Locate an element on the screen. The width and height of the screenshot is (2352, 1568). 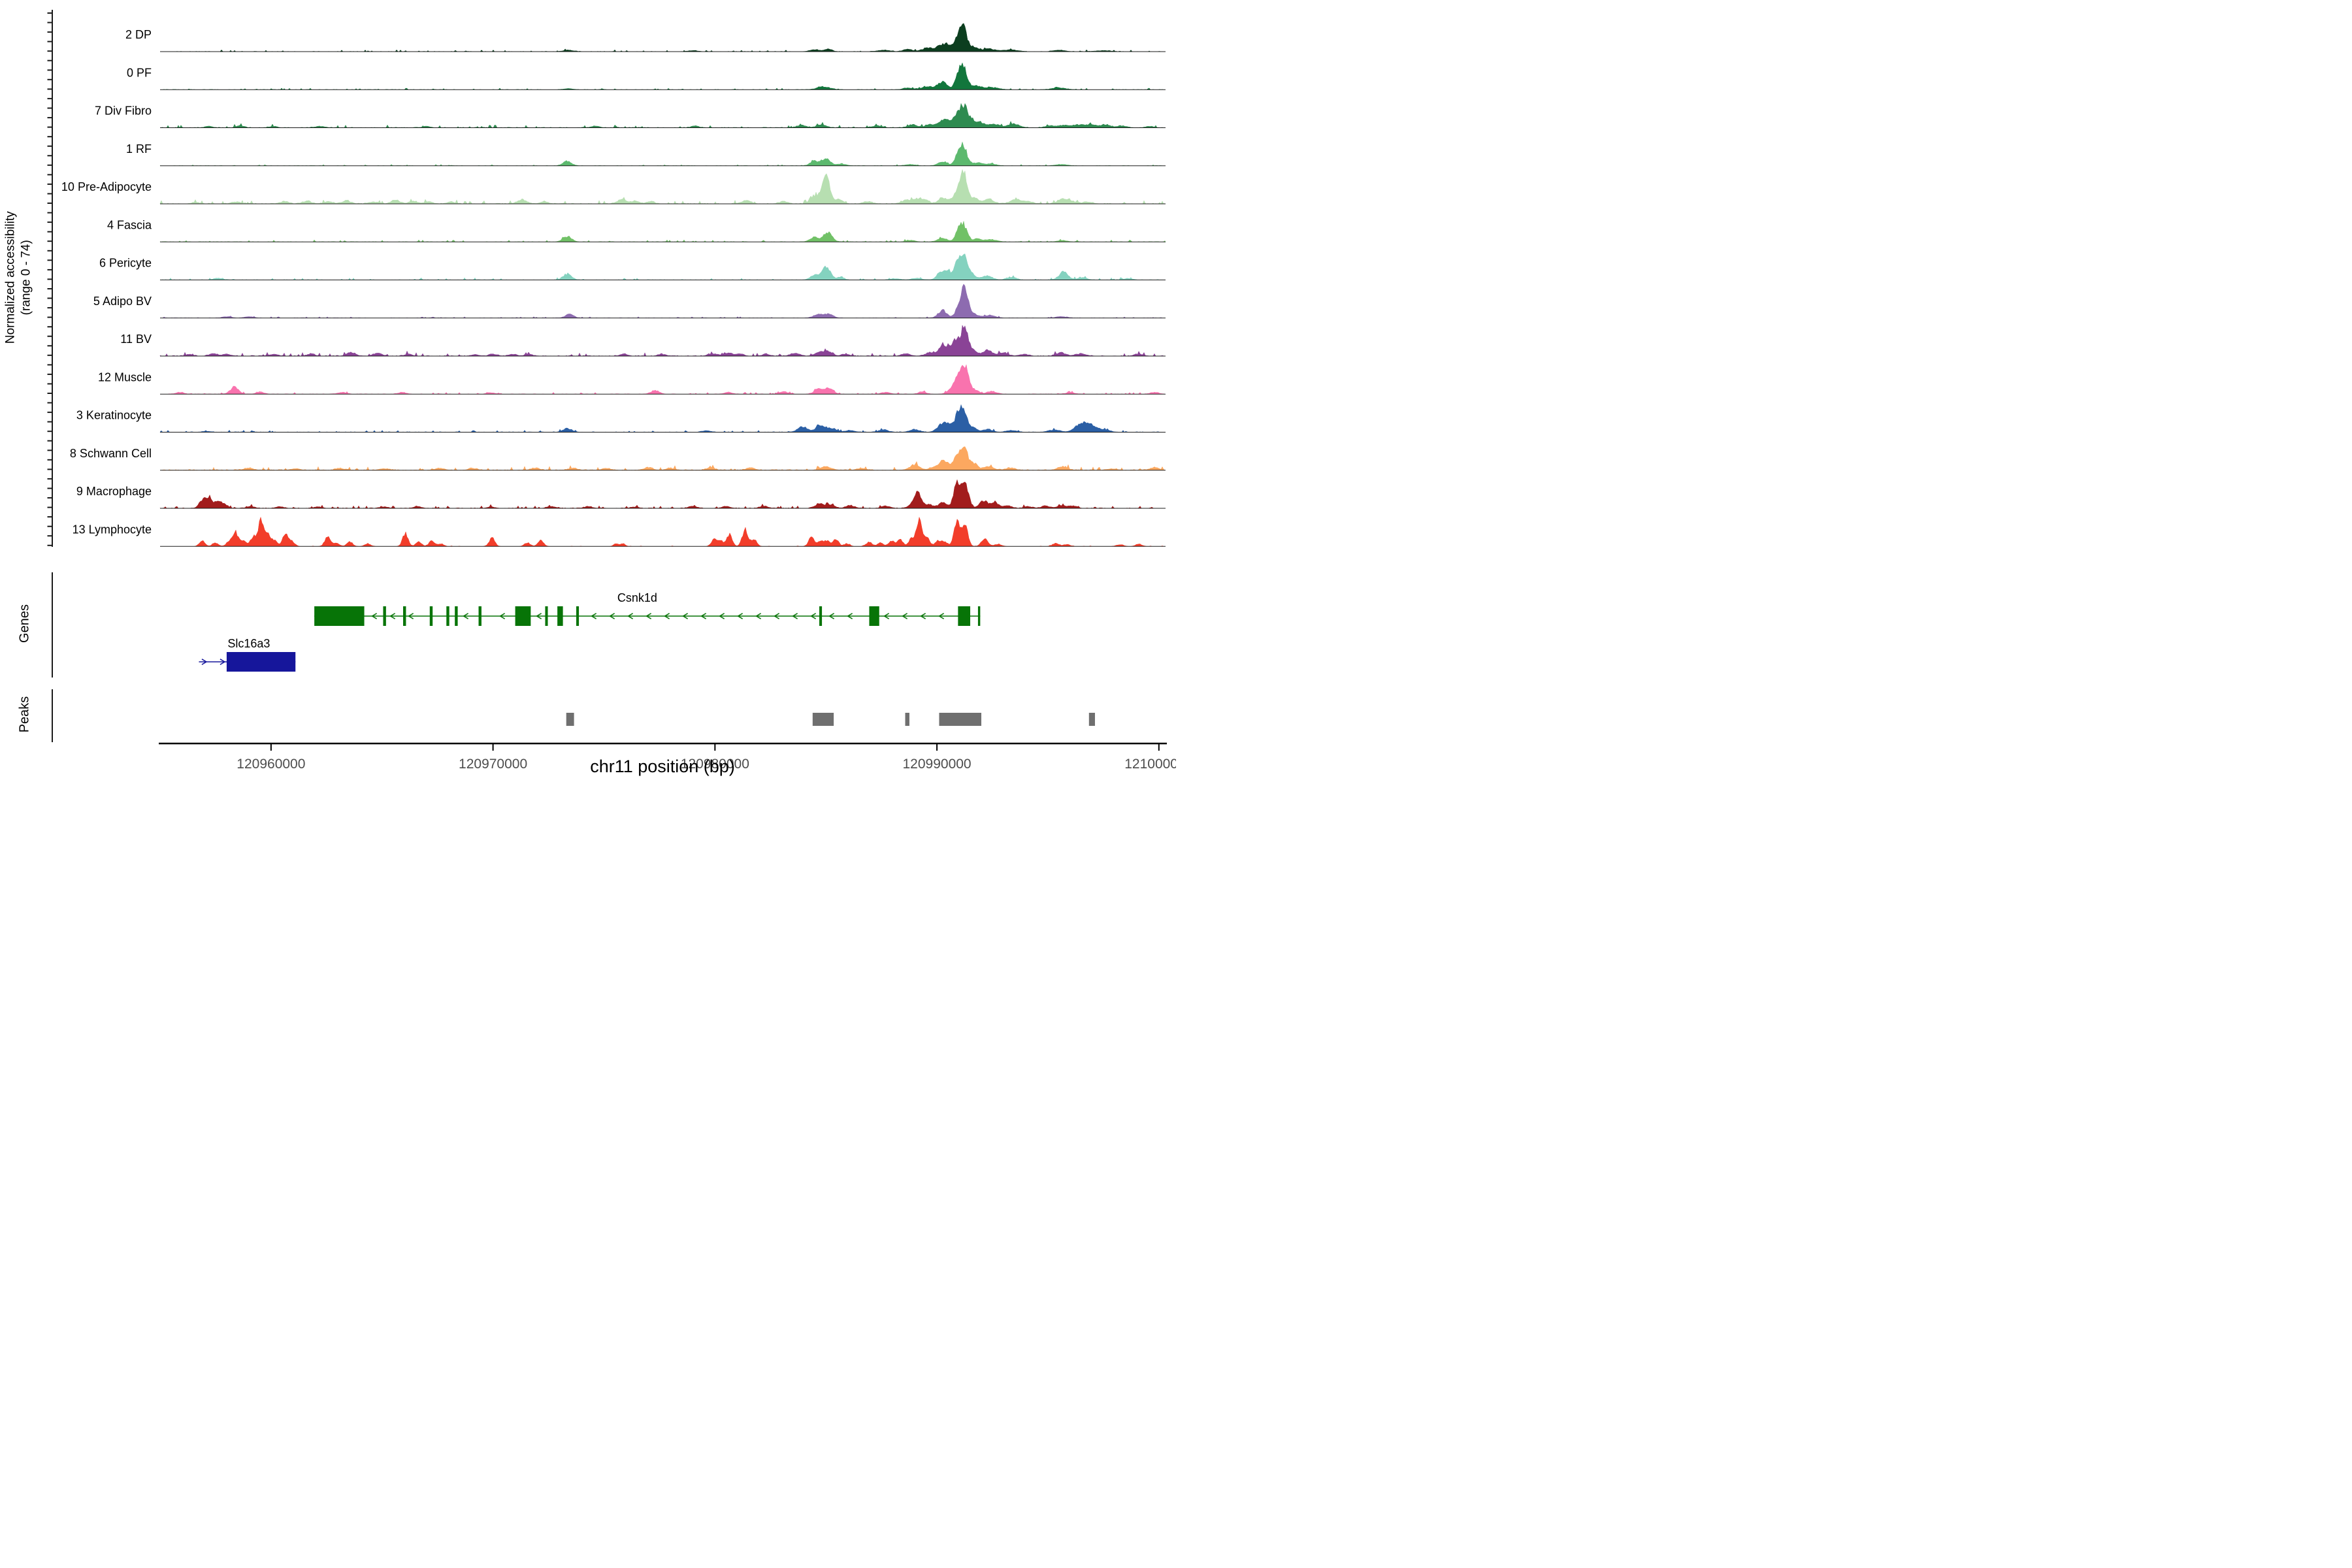
x-axis-title: chr11 position (bp) is located at coordinates (662, 766).